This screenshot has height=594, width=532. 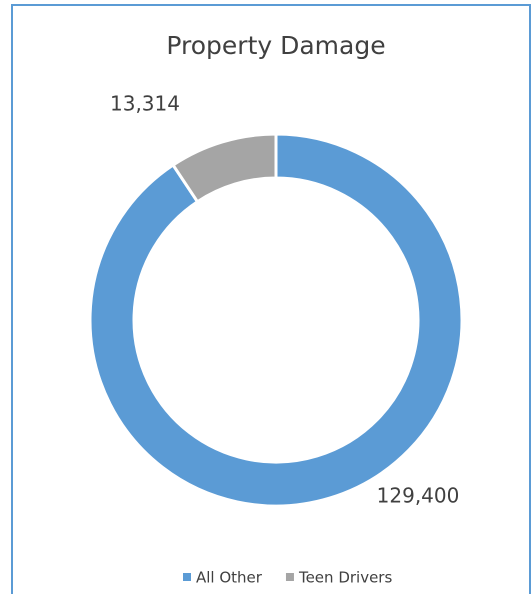 I want to click on donut-segment, so click(x=224, y=168).